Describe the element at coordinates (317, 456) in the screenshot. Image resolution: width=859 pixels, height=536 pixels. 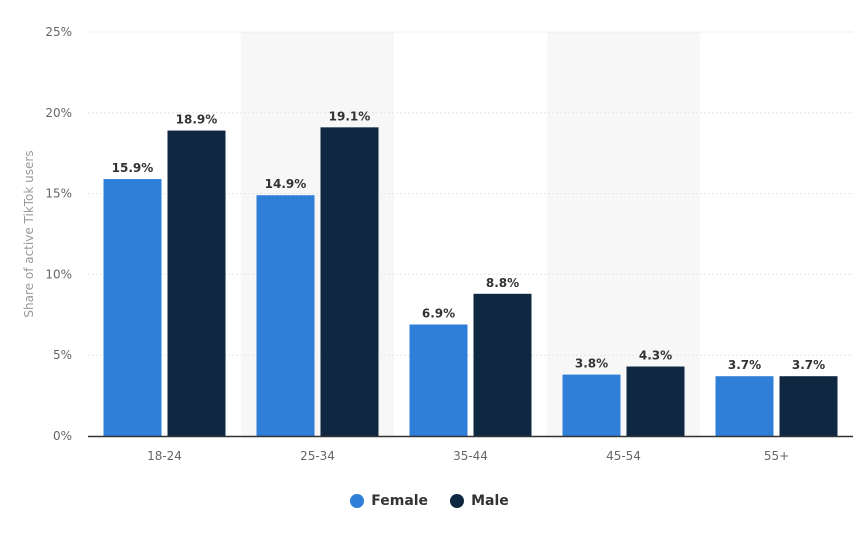
I see `x-tick-label: 25-34` at that location.